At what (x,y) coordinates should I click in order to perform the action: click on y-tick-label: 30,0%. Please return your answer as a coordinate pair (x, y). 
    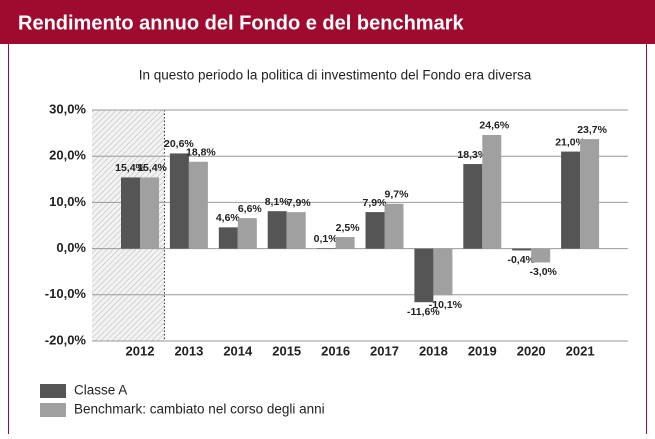
    Looking at the image, I should click on (67, 108).